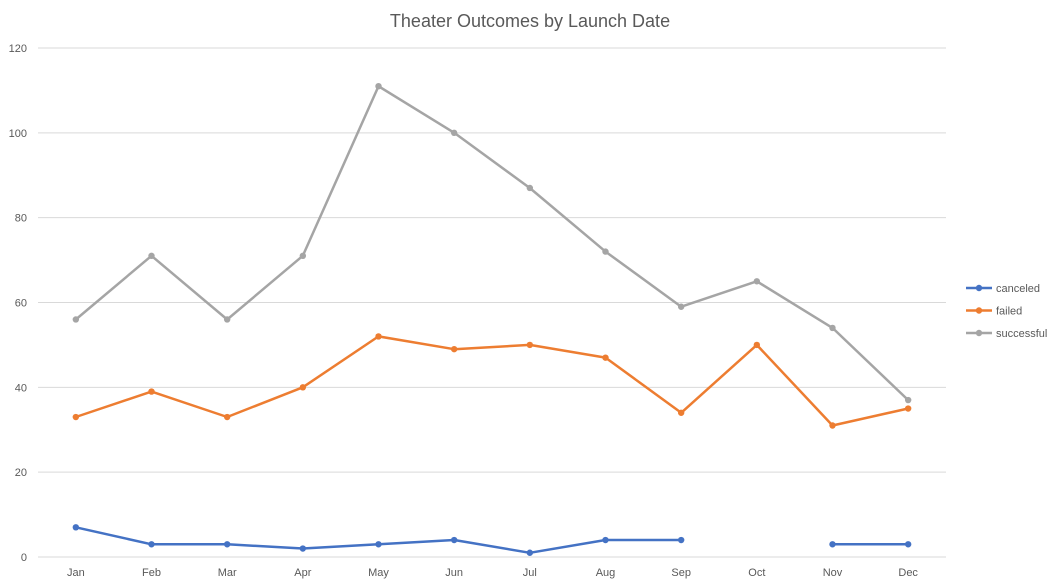 This screenshot has width=1060, height=588. I want to click on x-tick-label: Dec, so click(908, 573).